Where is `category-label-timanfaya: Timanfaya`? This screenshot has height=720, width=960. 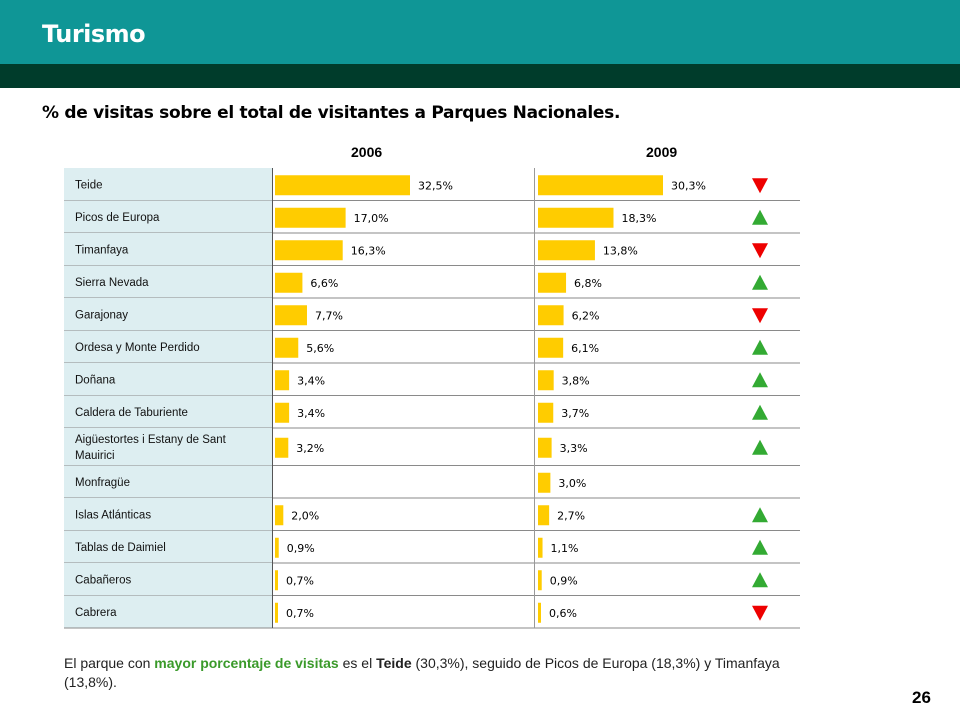 category-label-timanfaya: Timanfaya is located at coordinates (102, 250).